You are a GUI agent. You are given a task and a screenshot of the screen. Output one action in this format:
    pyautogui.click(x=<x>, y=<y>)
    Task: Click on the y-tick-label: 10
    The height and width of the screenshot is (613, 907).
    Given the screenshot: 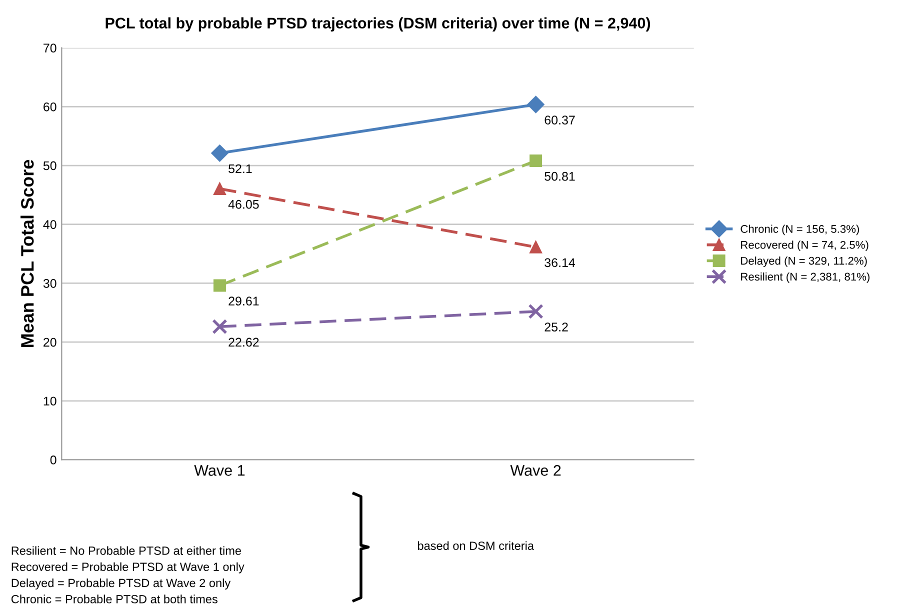 What is the action you would take?
    pyautogui.click(x=50, y=401)
    